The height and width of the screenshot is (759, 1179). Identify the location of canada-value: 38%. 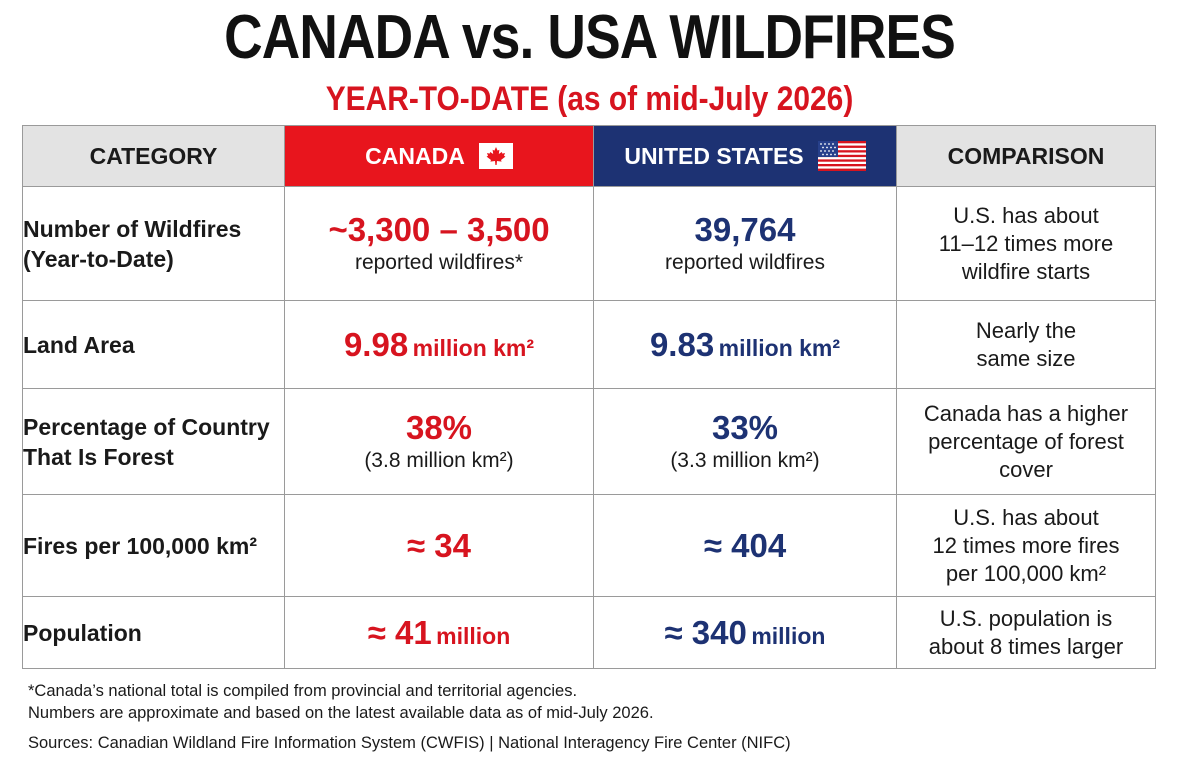
(439, 427).